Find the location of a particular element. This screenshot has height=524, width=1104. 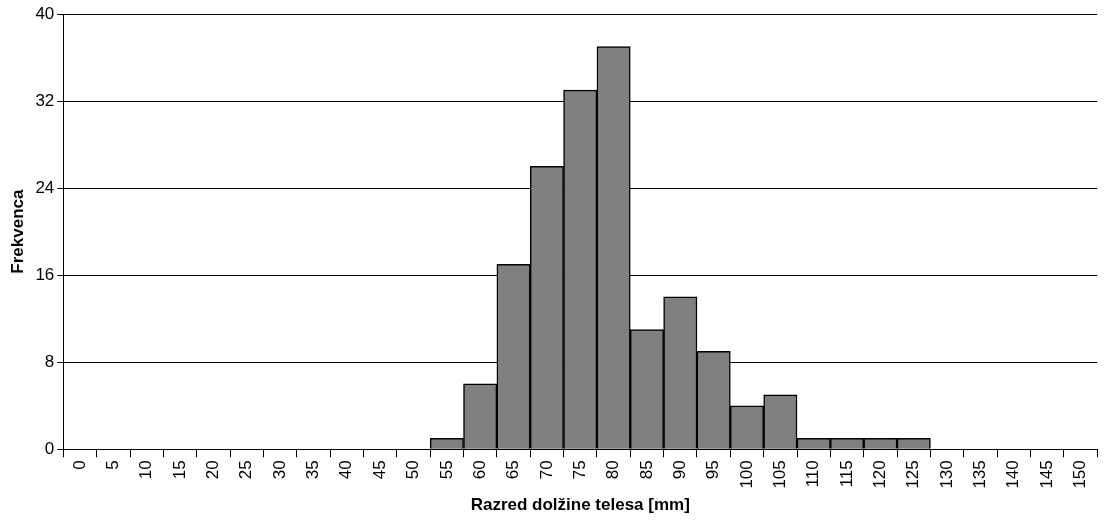

y-tick-label: 16 is located at coordinates (45, 274).